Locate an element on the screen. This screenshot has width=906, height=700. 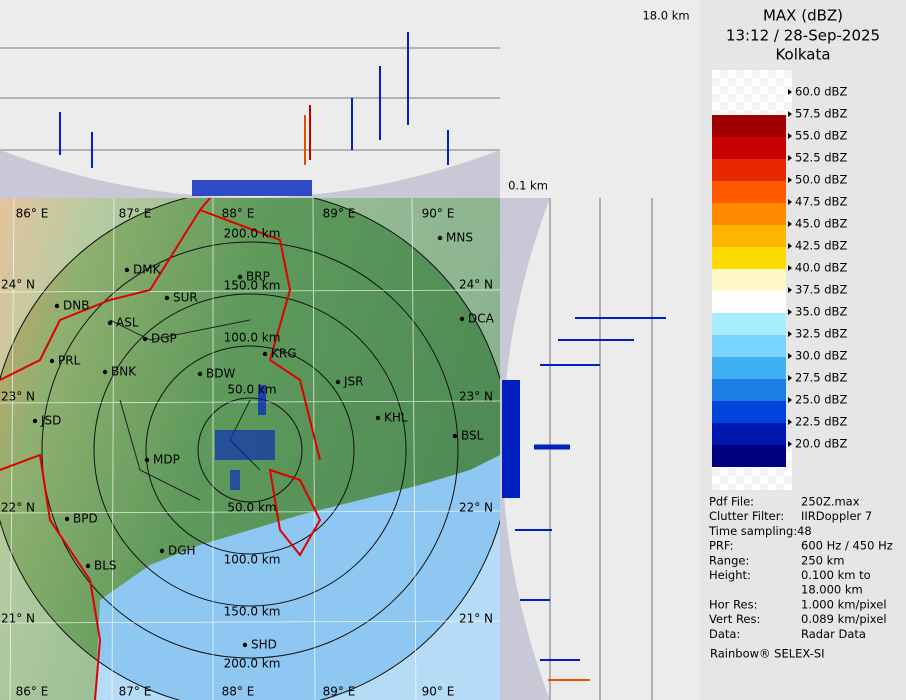
info-value: 1.000 km/pixel is located at coordinates (844, 604).